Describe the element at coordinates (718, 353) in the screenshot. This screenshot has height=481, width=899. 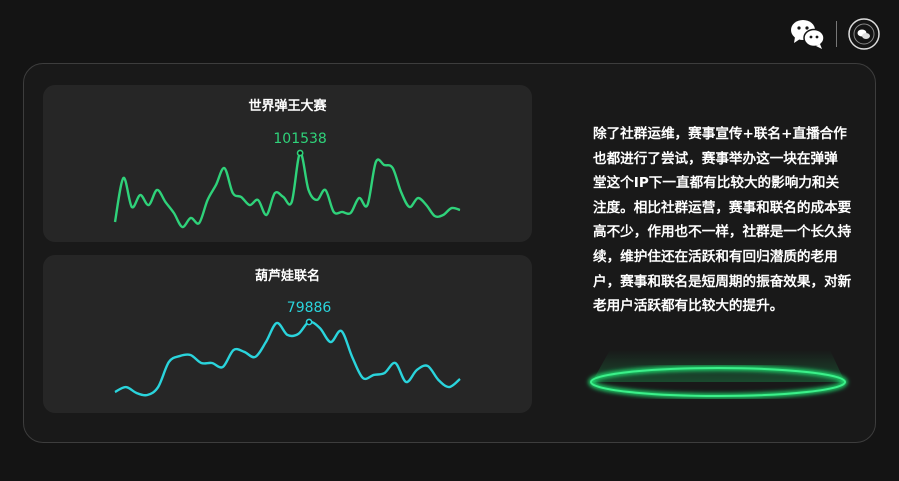
I see `glowing-platform-decoration` at that location.